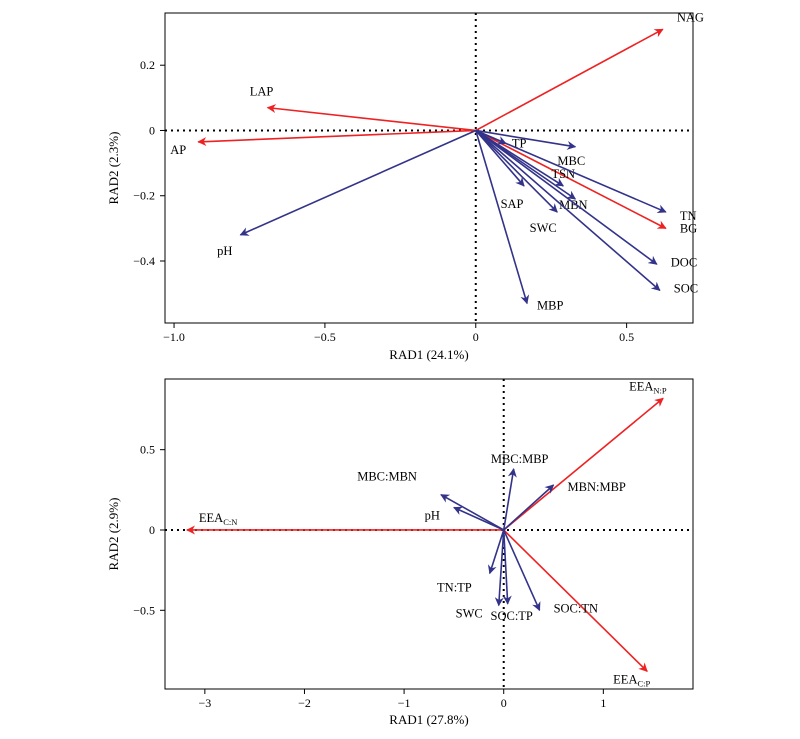  I want to click on x-tick-label: 1, so click(603, 703).